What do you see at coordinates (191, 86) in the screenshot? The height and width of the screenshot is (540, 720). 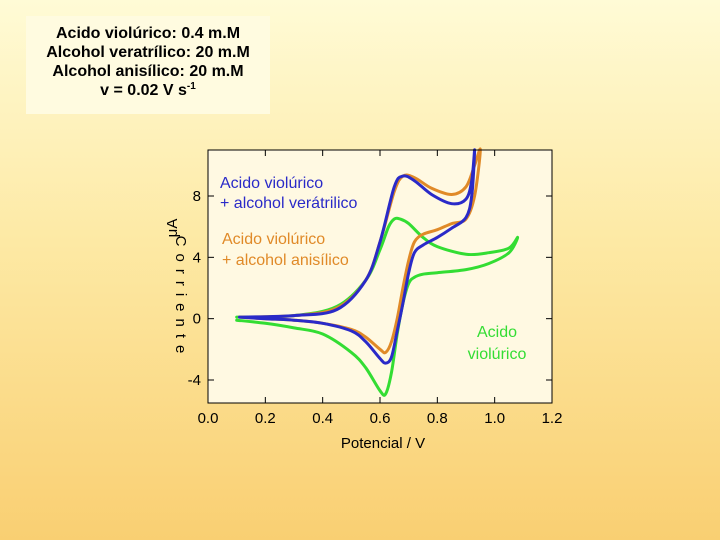 I see `scan-rate-exponent: -1` at bounding box center [191, 86].